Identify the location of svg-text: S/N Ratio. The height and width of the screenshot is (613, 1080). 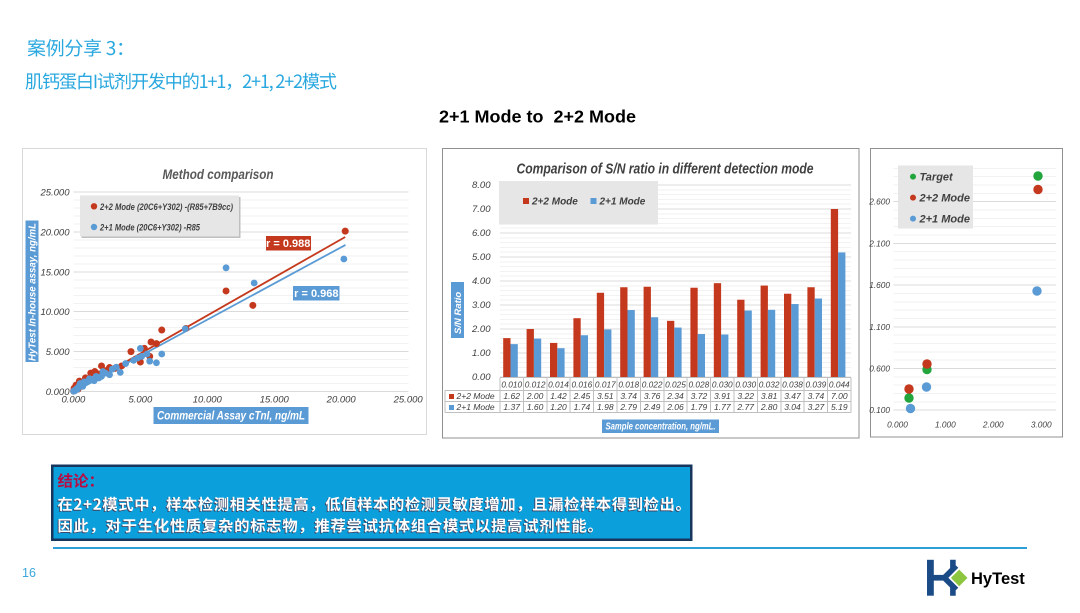
(458, 313).